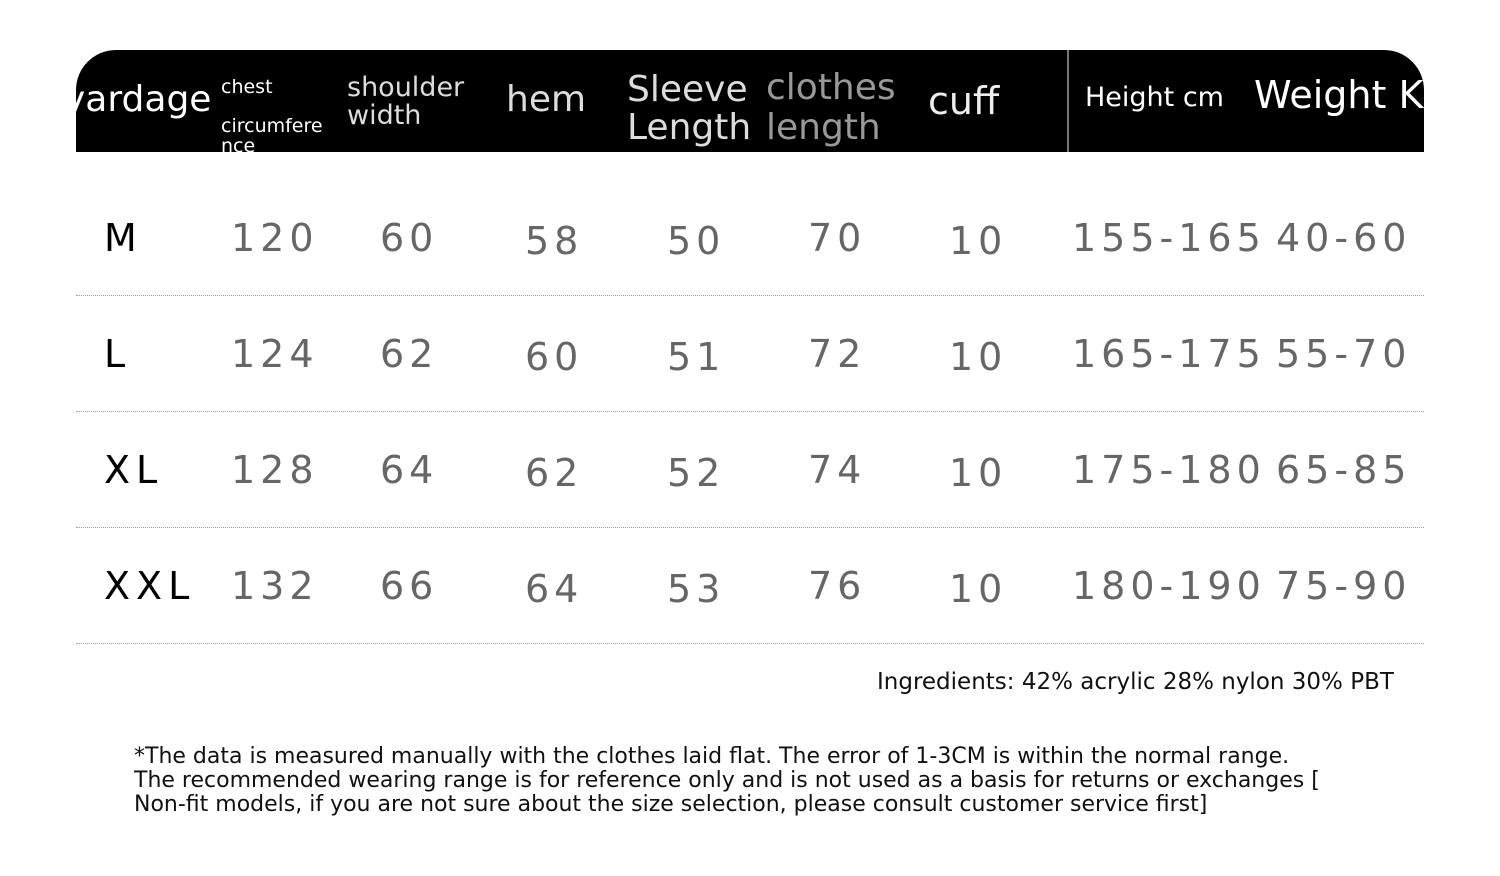 The width and height of the screenshot is (1500, 876). Describe the element at coordinates (1344, 238) in the screenshot. I see `cell-weight: 40-60` at that location.